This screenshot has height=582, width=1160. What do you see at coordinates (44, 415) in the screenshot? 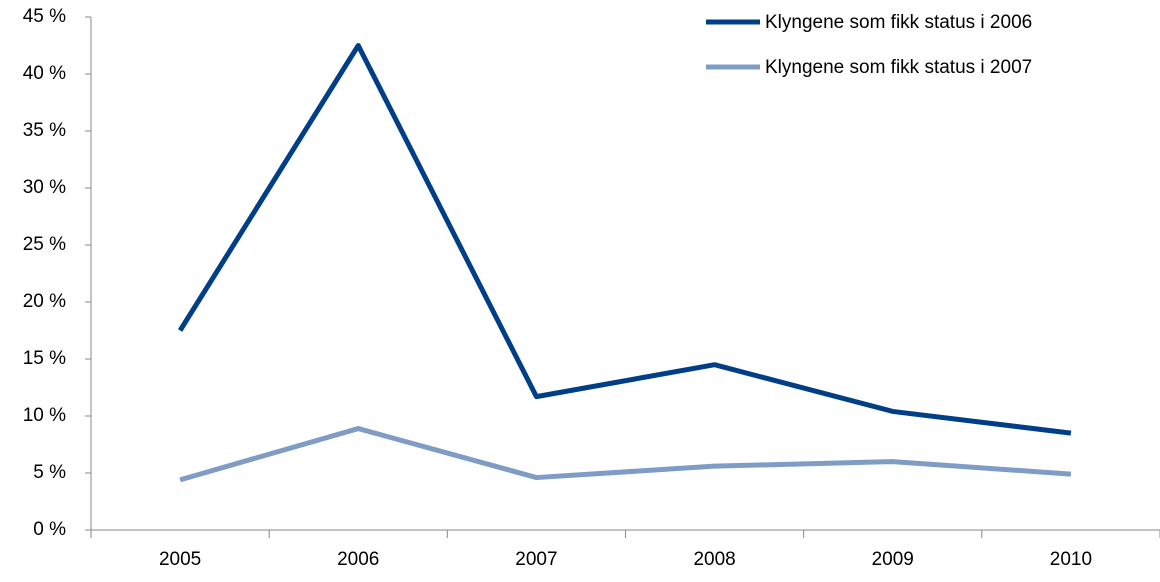
I see `y-tick-label: 10 %` at bounding box center [44, 415].